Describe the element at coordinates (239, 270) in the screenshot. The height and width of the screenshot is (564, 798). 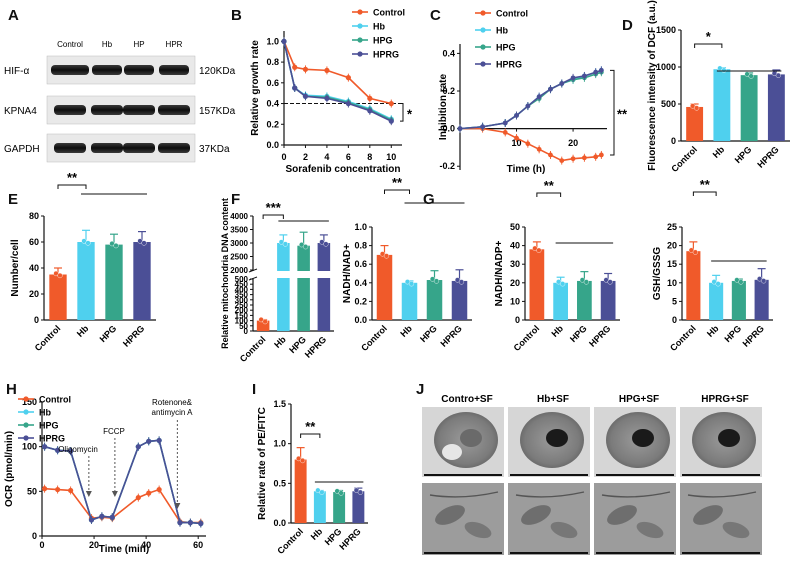
I see `y-tick-label: 2000` at that location.